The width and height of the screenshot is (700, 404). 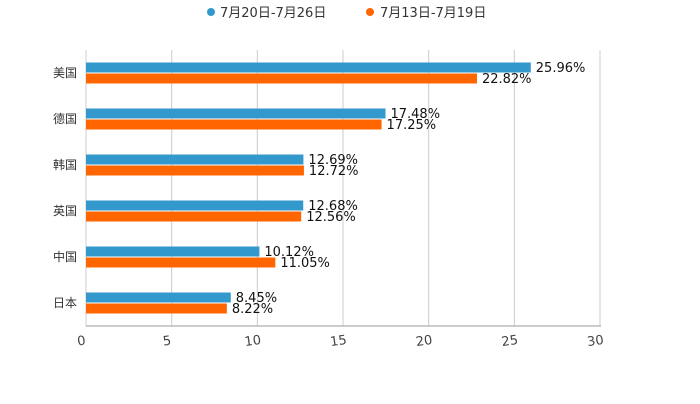 I want to click on category-label: 英国, so click(x=65, y=211).